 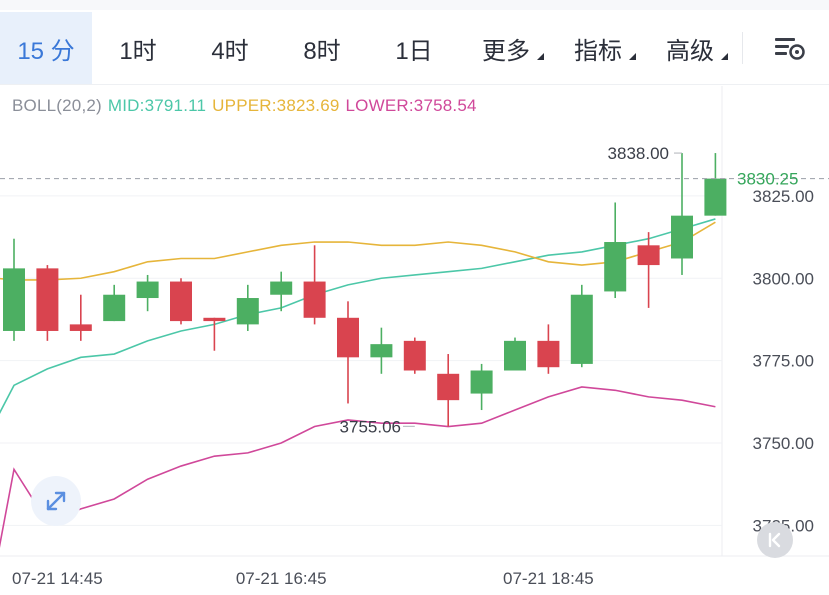 What do you see at coordinates (506, 51) in the screenshot?
I see `tab-label: 更多` at bounding box center [506, 51].